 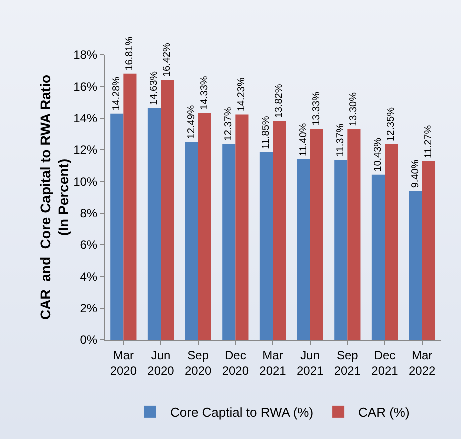 What do you see at coordinates (385, 363) in the screenshot?
I see `x-tick-label: Dec 2021` at bounding box center [385, 363].